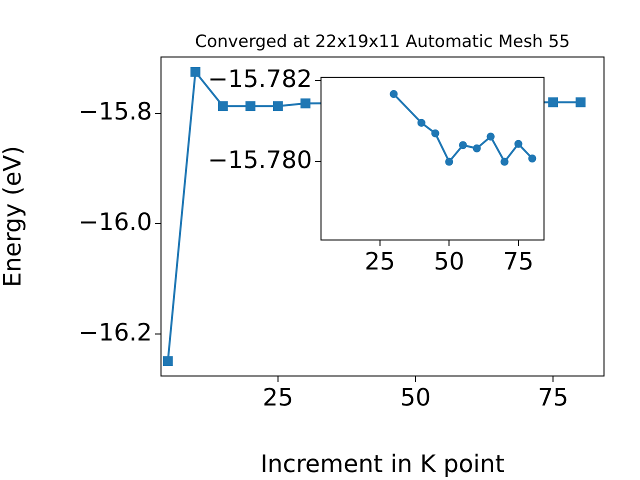 This screenshot has width=640, height=480. I want to click on chart-title: Converged at 22x19x11 Automatic Mesh 55, so click(382, 42).